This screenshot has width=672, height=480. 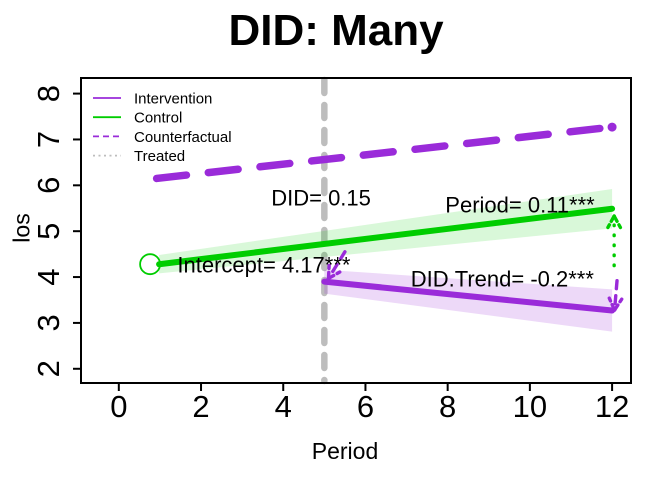 What do you see at coordinates (118, 406) in the screenshot?
I see `x-tick-label: 0` at bounding box center [118, 406].